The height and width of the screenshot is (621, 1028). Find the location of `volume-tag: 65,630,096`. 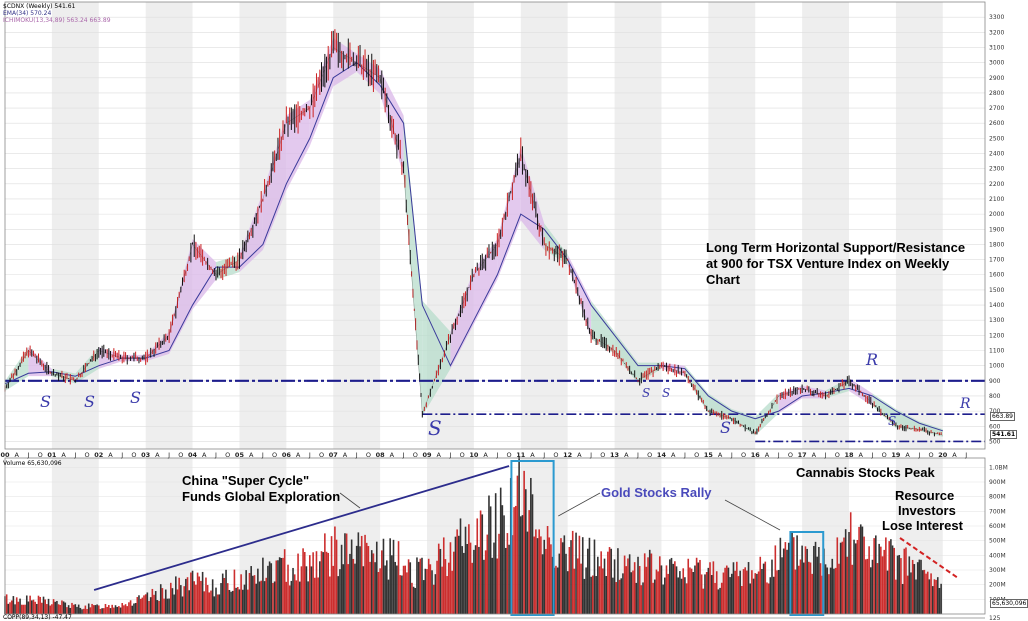

volume-tag: 65,630,096 is located at coordinates (1009, 603).